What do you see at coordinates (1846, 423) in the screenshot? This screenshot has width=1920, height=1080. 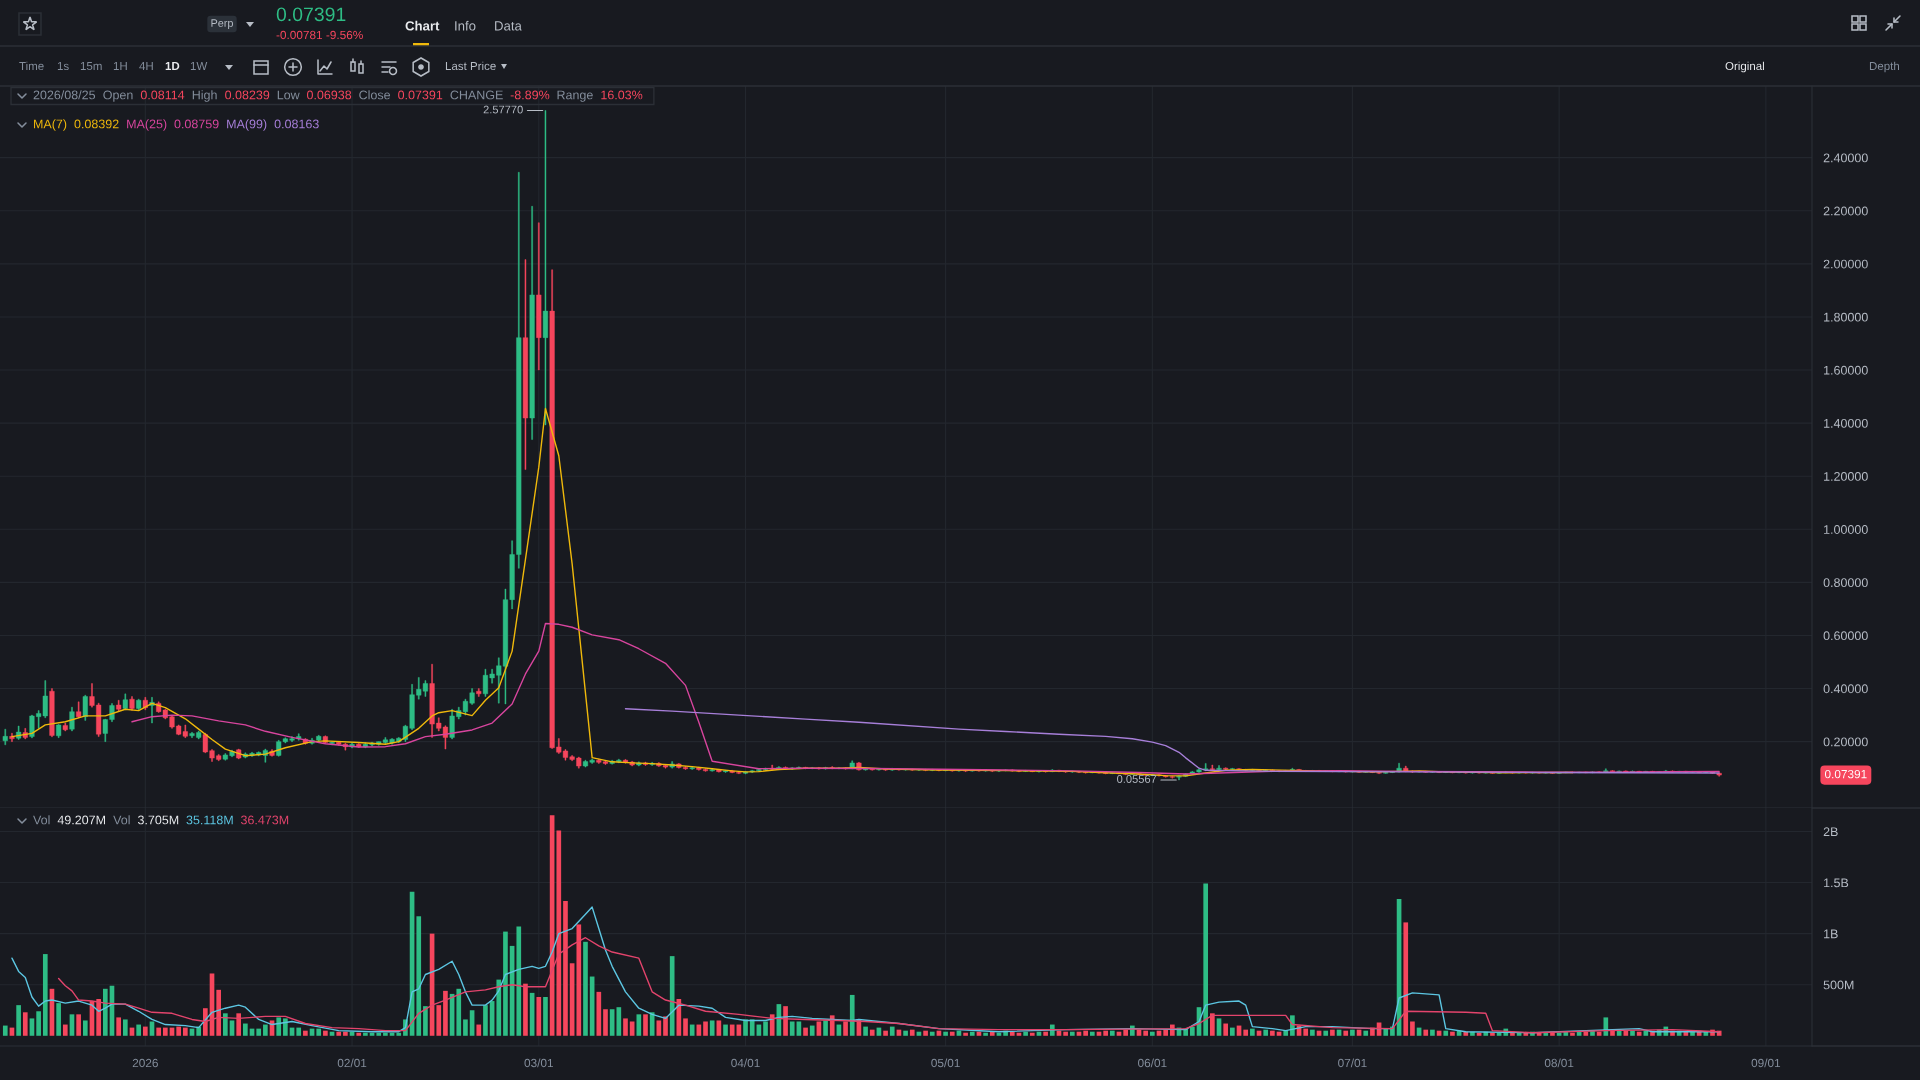 I see `y-tick-label: 1.40000` at bounding box center [1846, 423].